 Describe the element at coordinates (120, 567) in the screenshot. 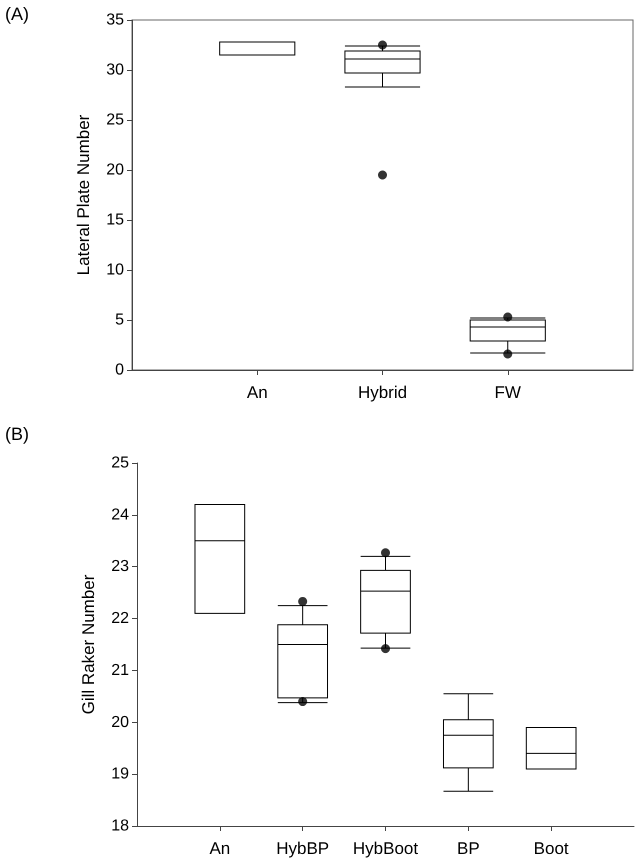

I see `y-tick-label: 23` at that location.